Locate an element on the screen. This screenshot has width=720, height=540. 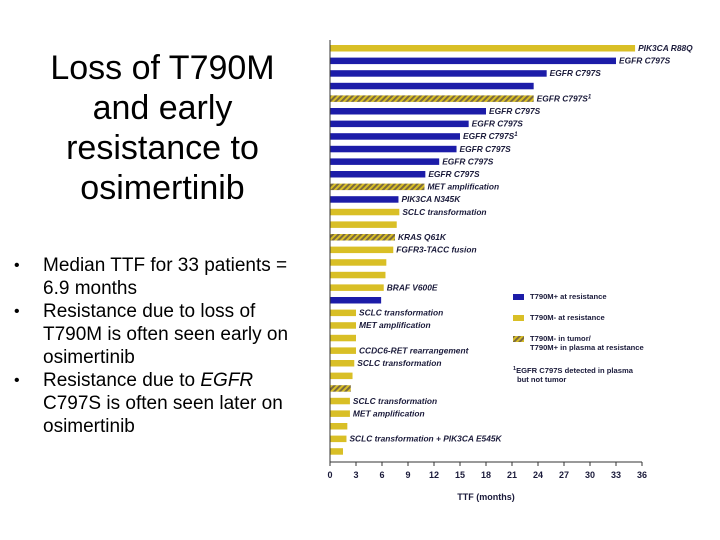
bar-label: PIK3CA R88Q is located at coordinates (665, 48).